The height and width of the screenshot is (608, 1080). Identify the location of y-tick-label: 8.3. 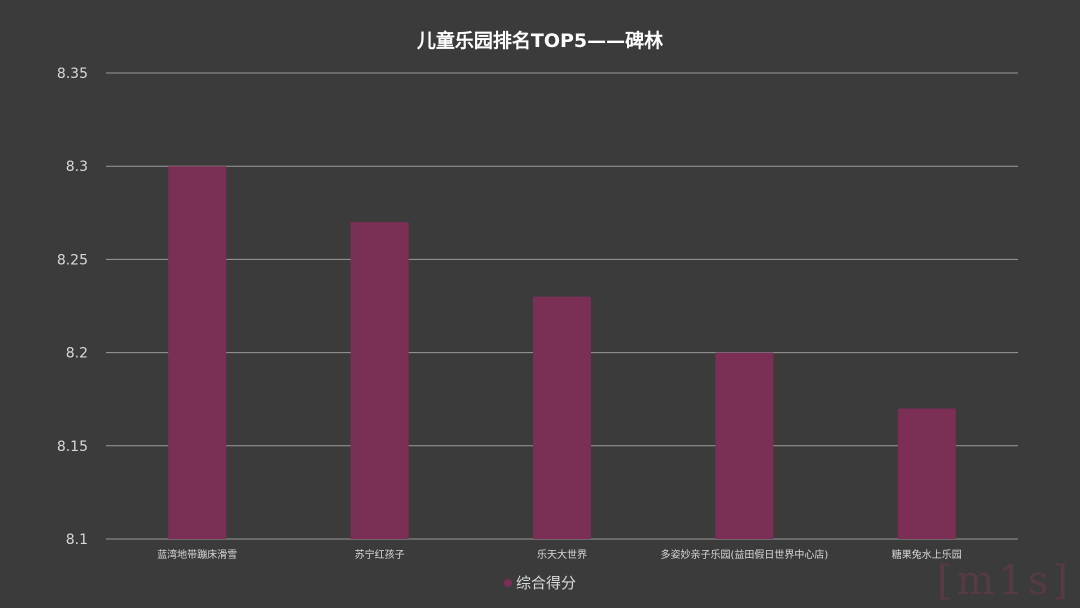
(77, 167).